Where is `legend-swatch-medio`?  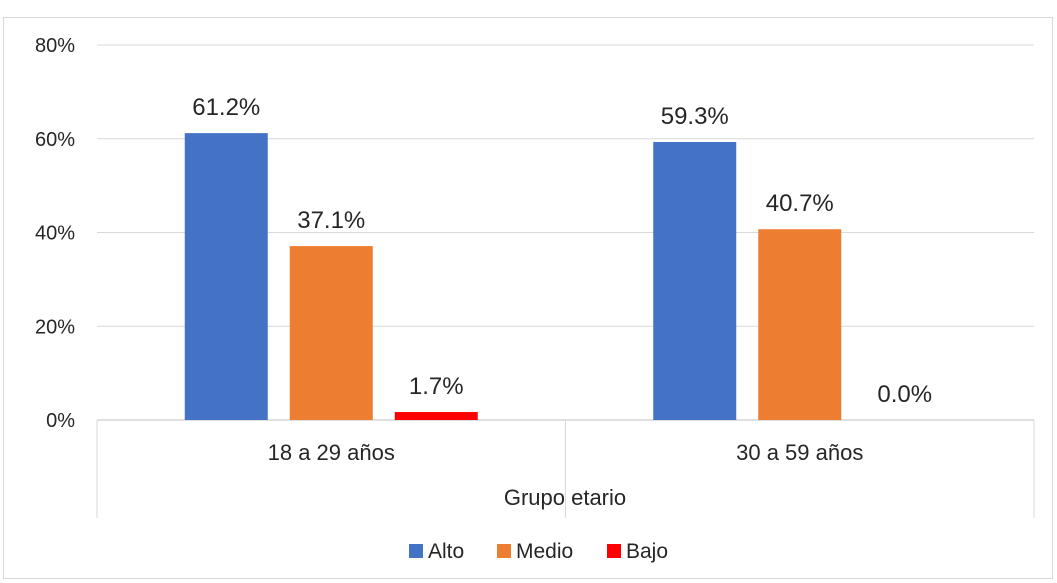
legend-swatch-medio is located at coordinates (504, 551).